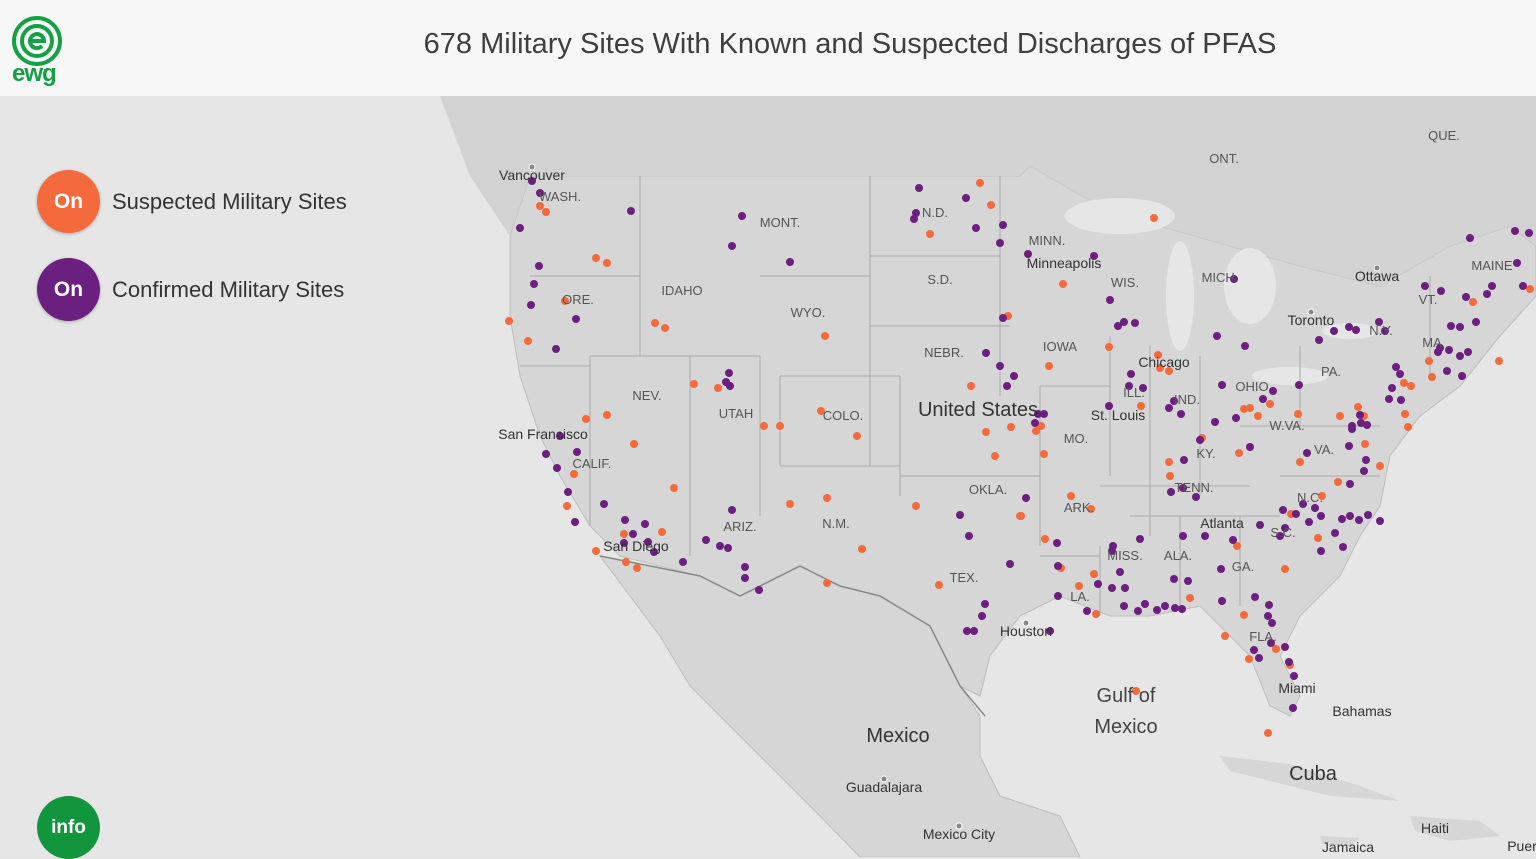 This screenshot has width=1536, height=859. What do you see at coordinates (190, 289) in the screenshot?
I see `legend-confirmed: On Confirmed Military Sites` at bounding box center [190, 289].